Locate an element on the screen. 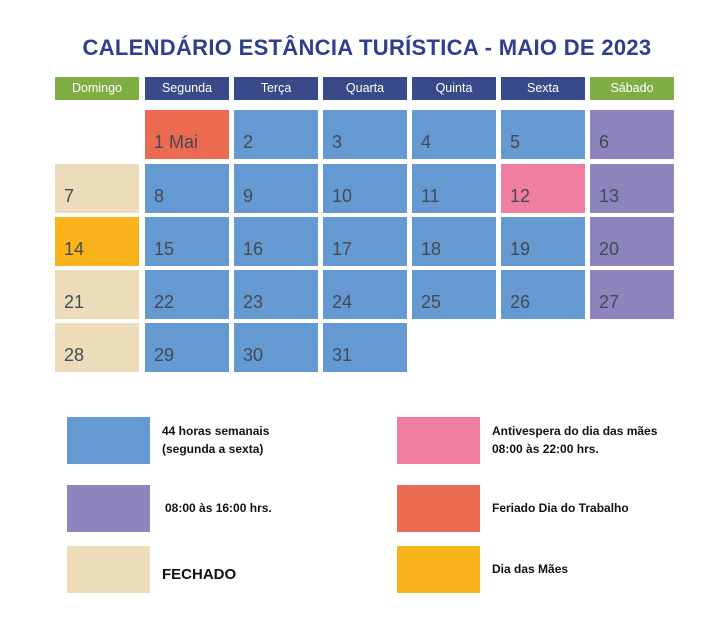  day-cell: 26 is located at coordinates (543, 294).